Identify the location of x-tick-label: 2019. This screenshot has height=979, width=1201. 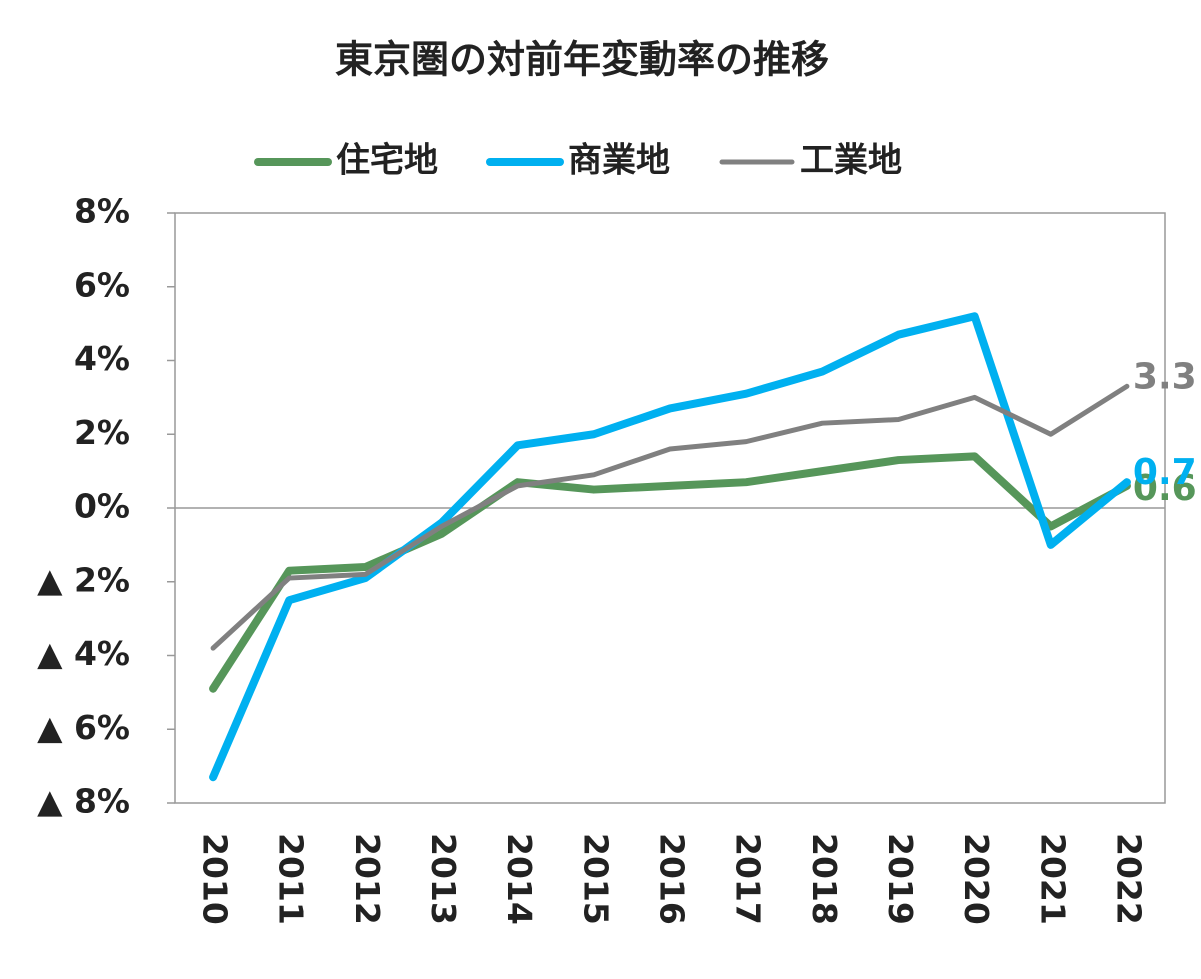
(900, 879).